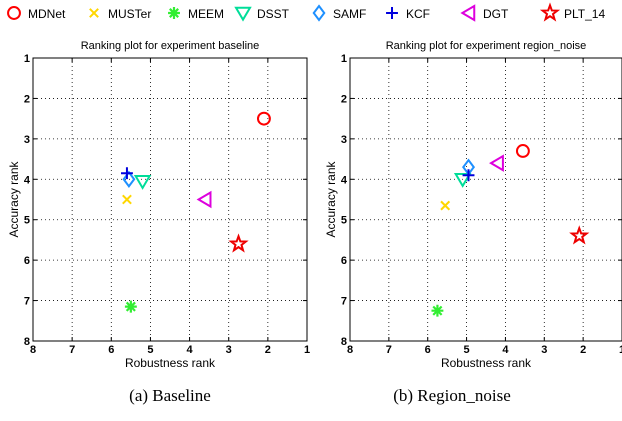 This screenshot has width=622, height=421. Describe the element at coordinates (206, 14) in the screenshot. I see `legend-label-meem: MEEM` at that location.